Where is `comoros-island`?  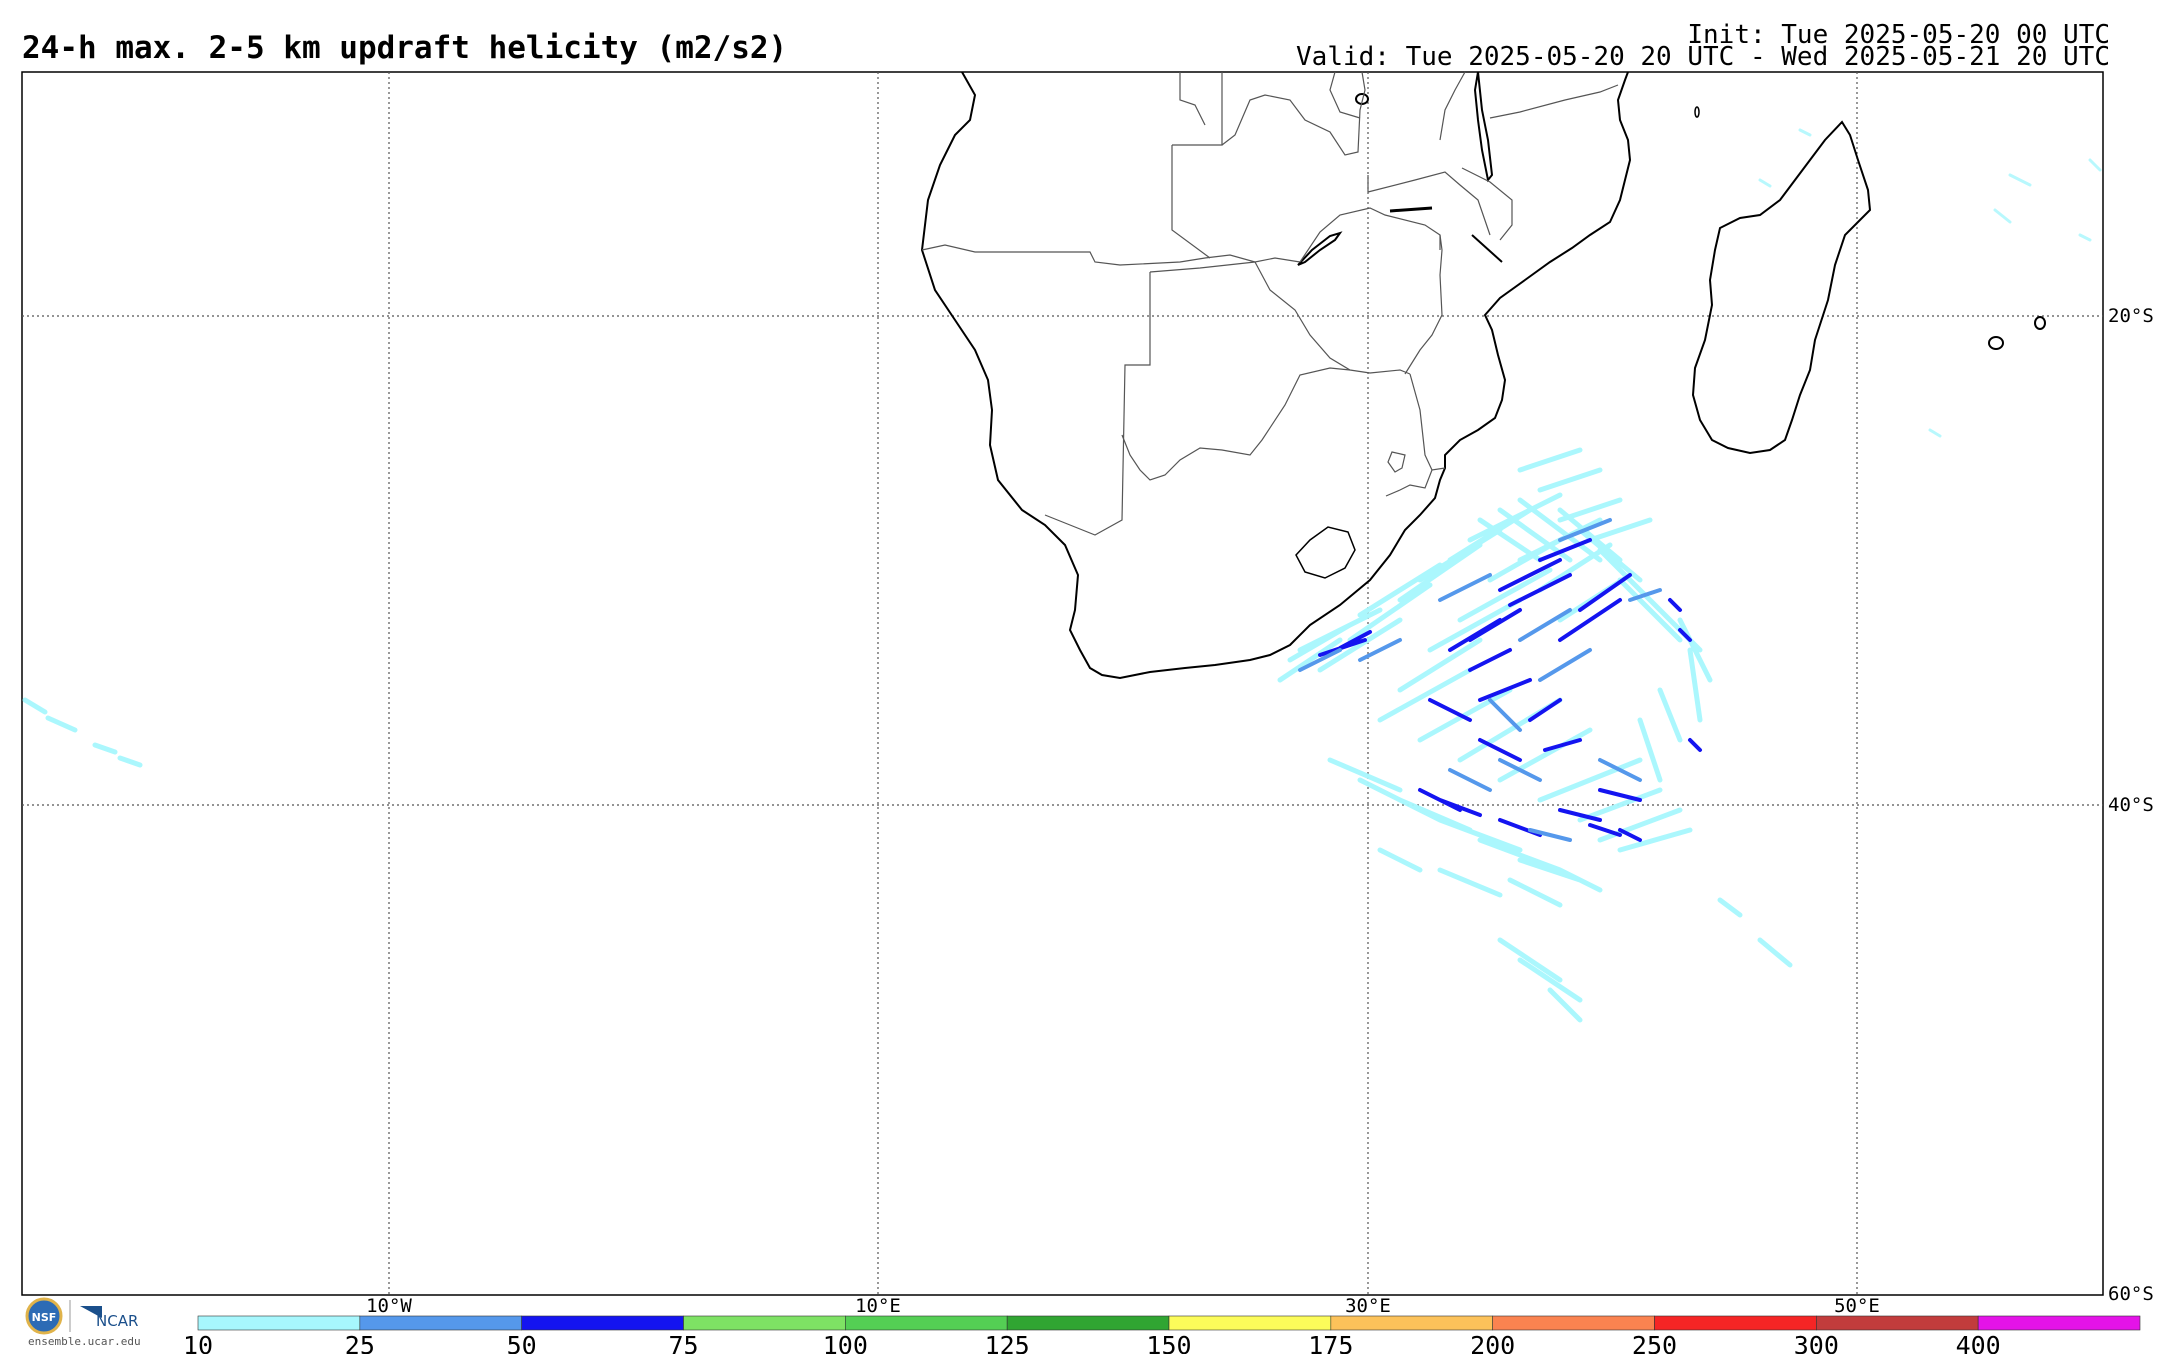
comoros-island is located at coordinates (1697, 112).